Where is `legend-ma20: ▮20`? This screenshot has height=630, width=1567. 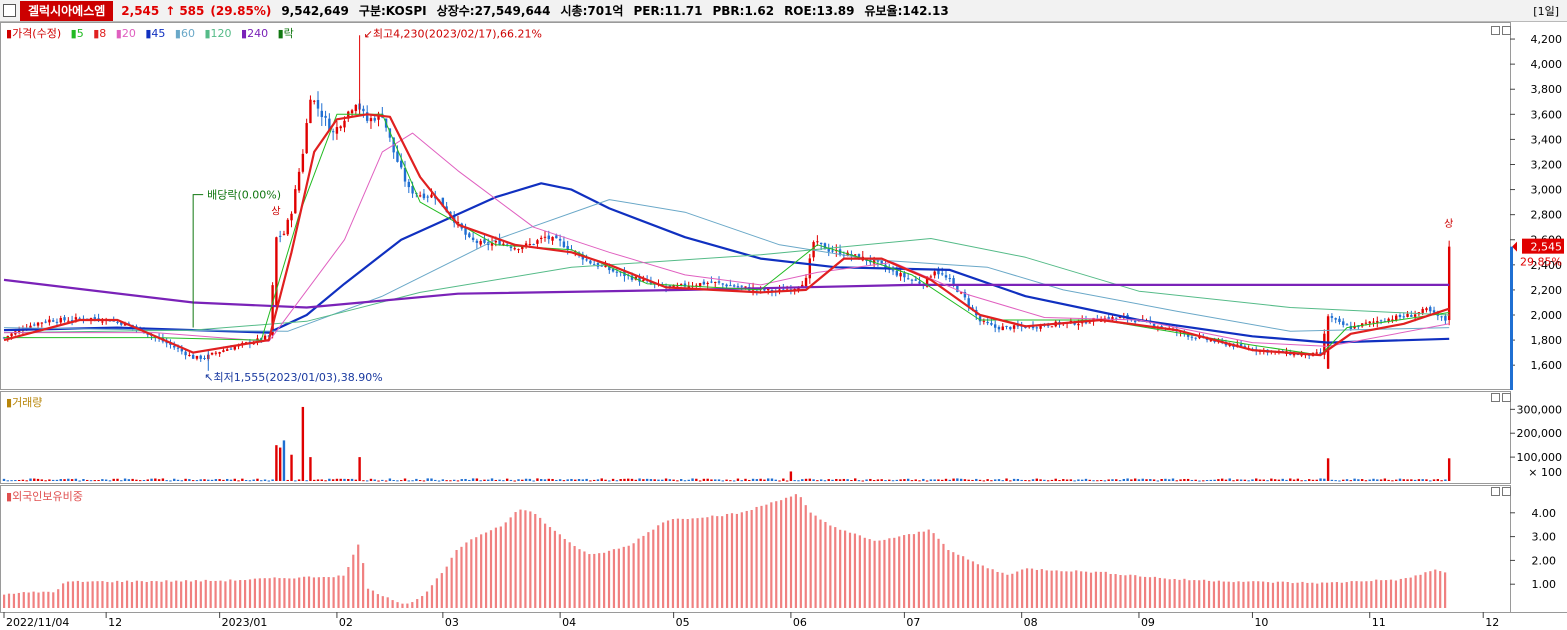 legend-ma20: ▮20 is located at coordinates (125, 33).